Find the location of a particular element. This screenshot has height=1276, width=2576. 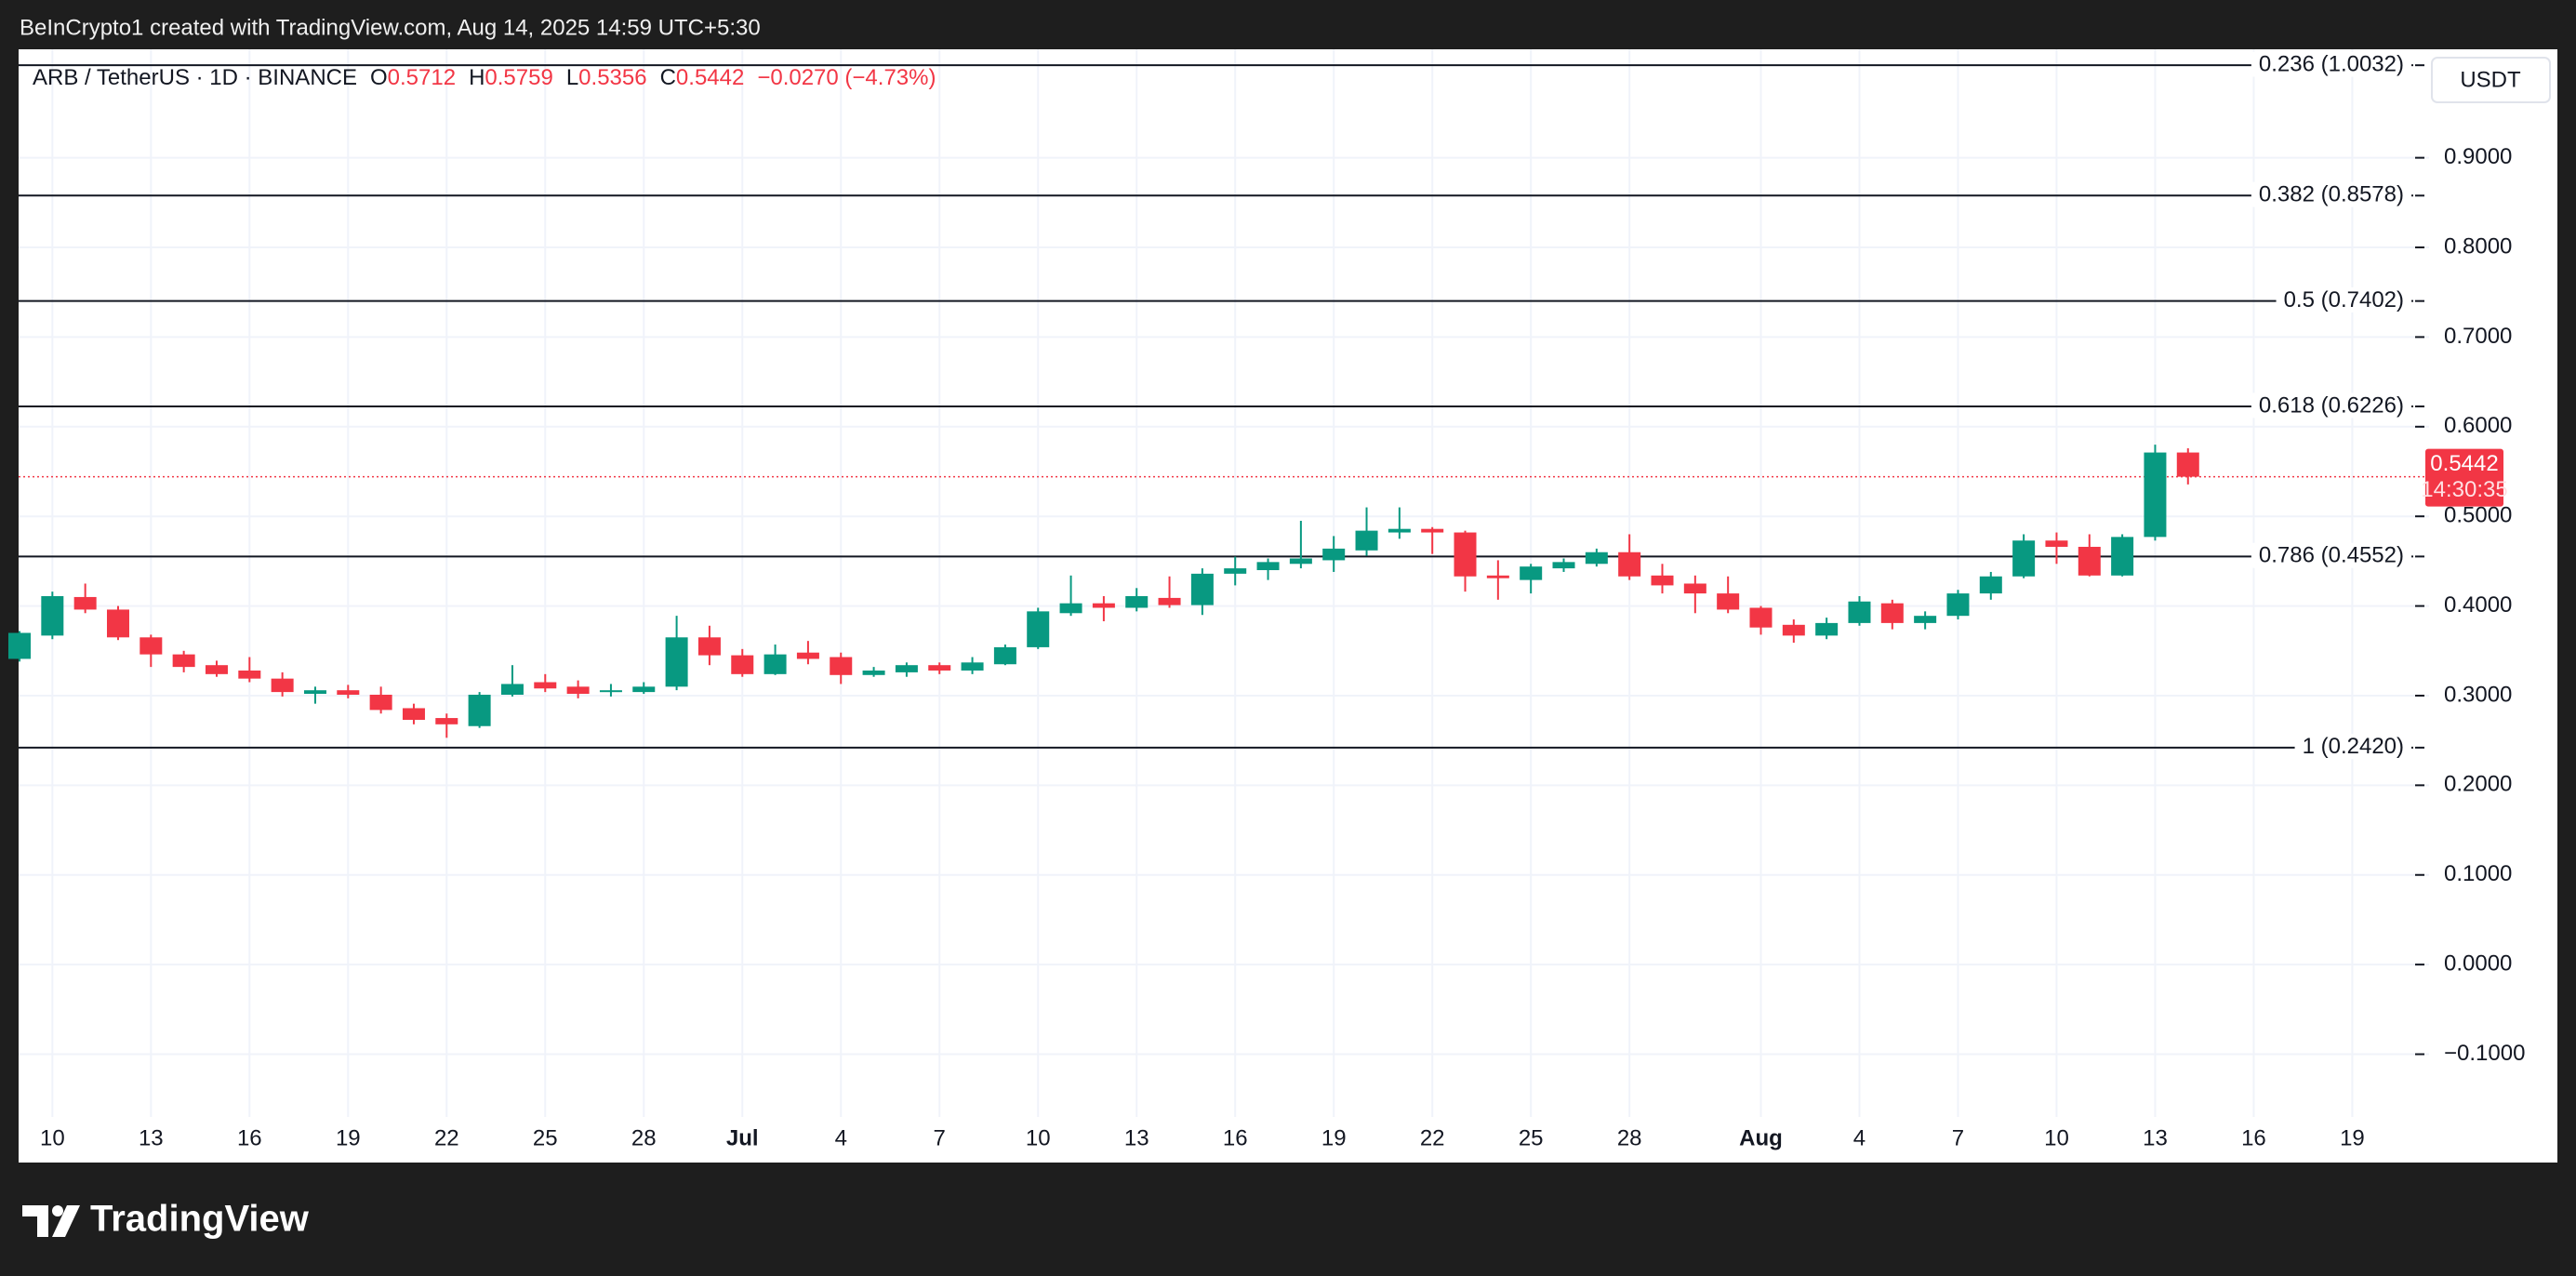

price-tag is located at coordinates (2464, 477).